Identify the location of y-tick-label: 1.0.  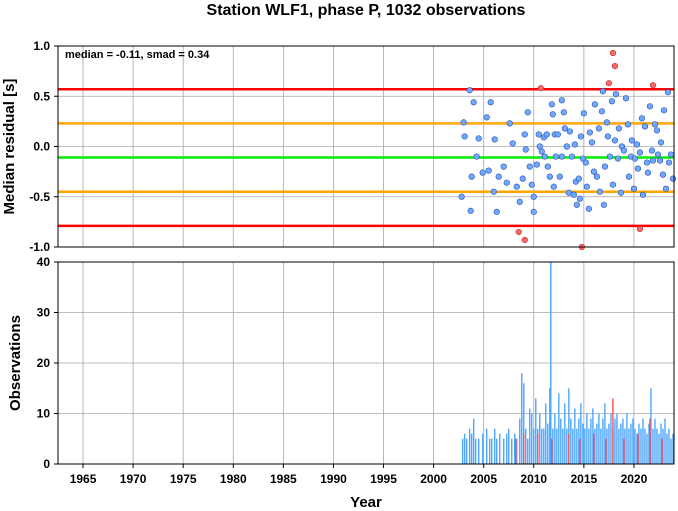
(41, 46).